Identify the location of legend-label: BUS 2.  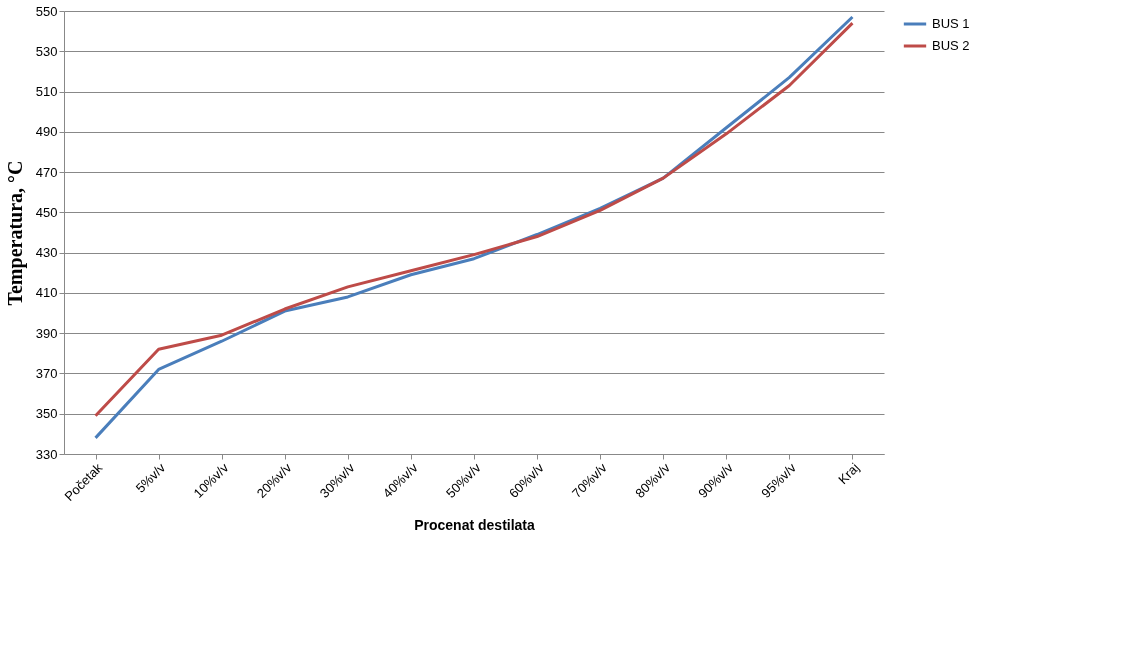
(951, 45).